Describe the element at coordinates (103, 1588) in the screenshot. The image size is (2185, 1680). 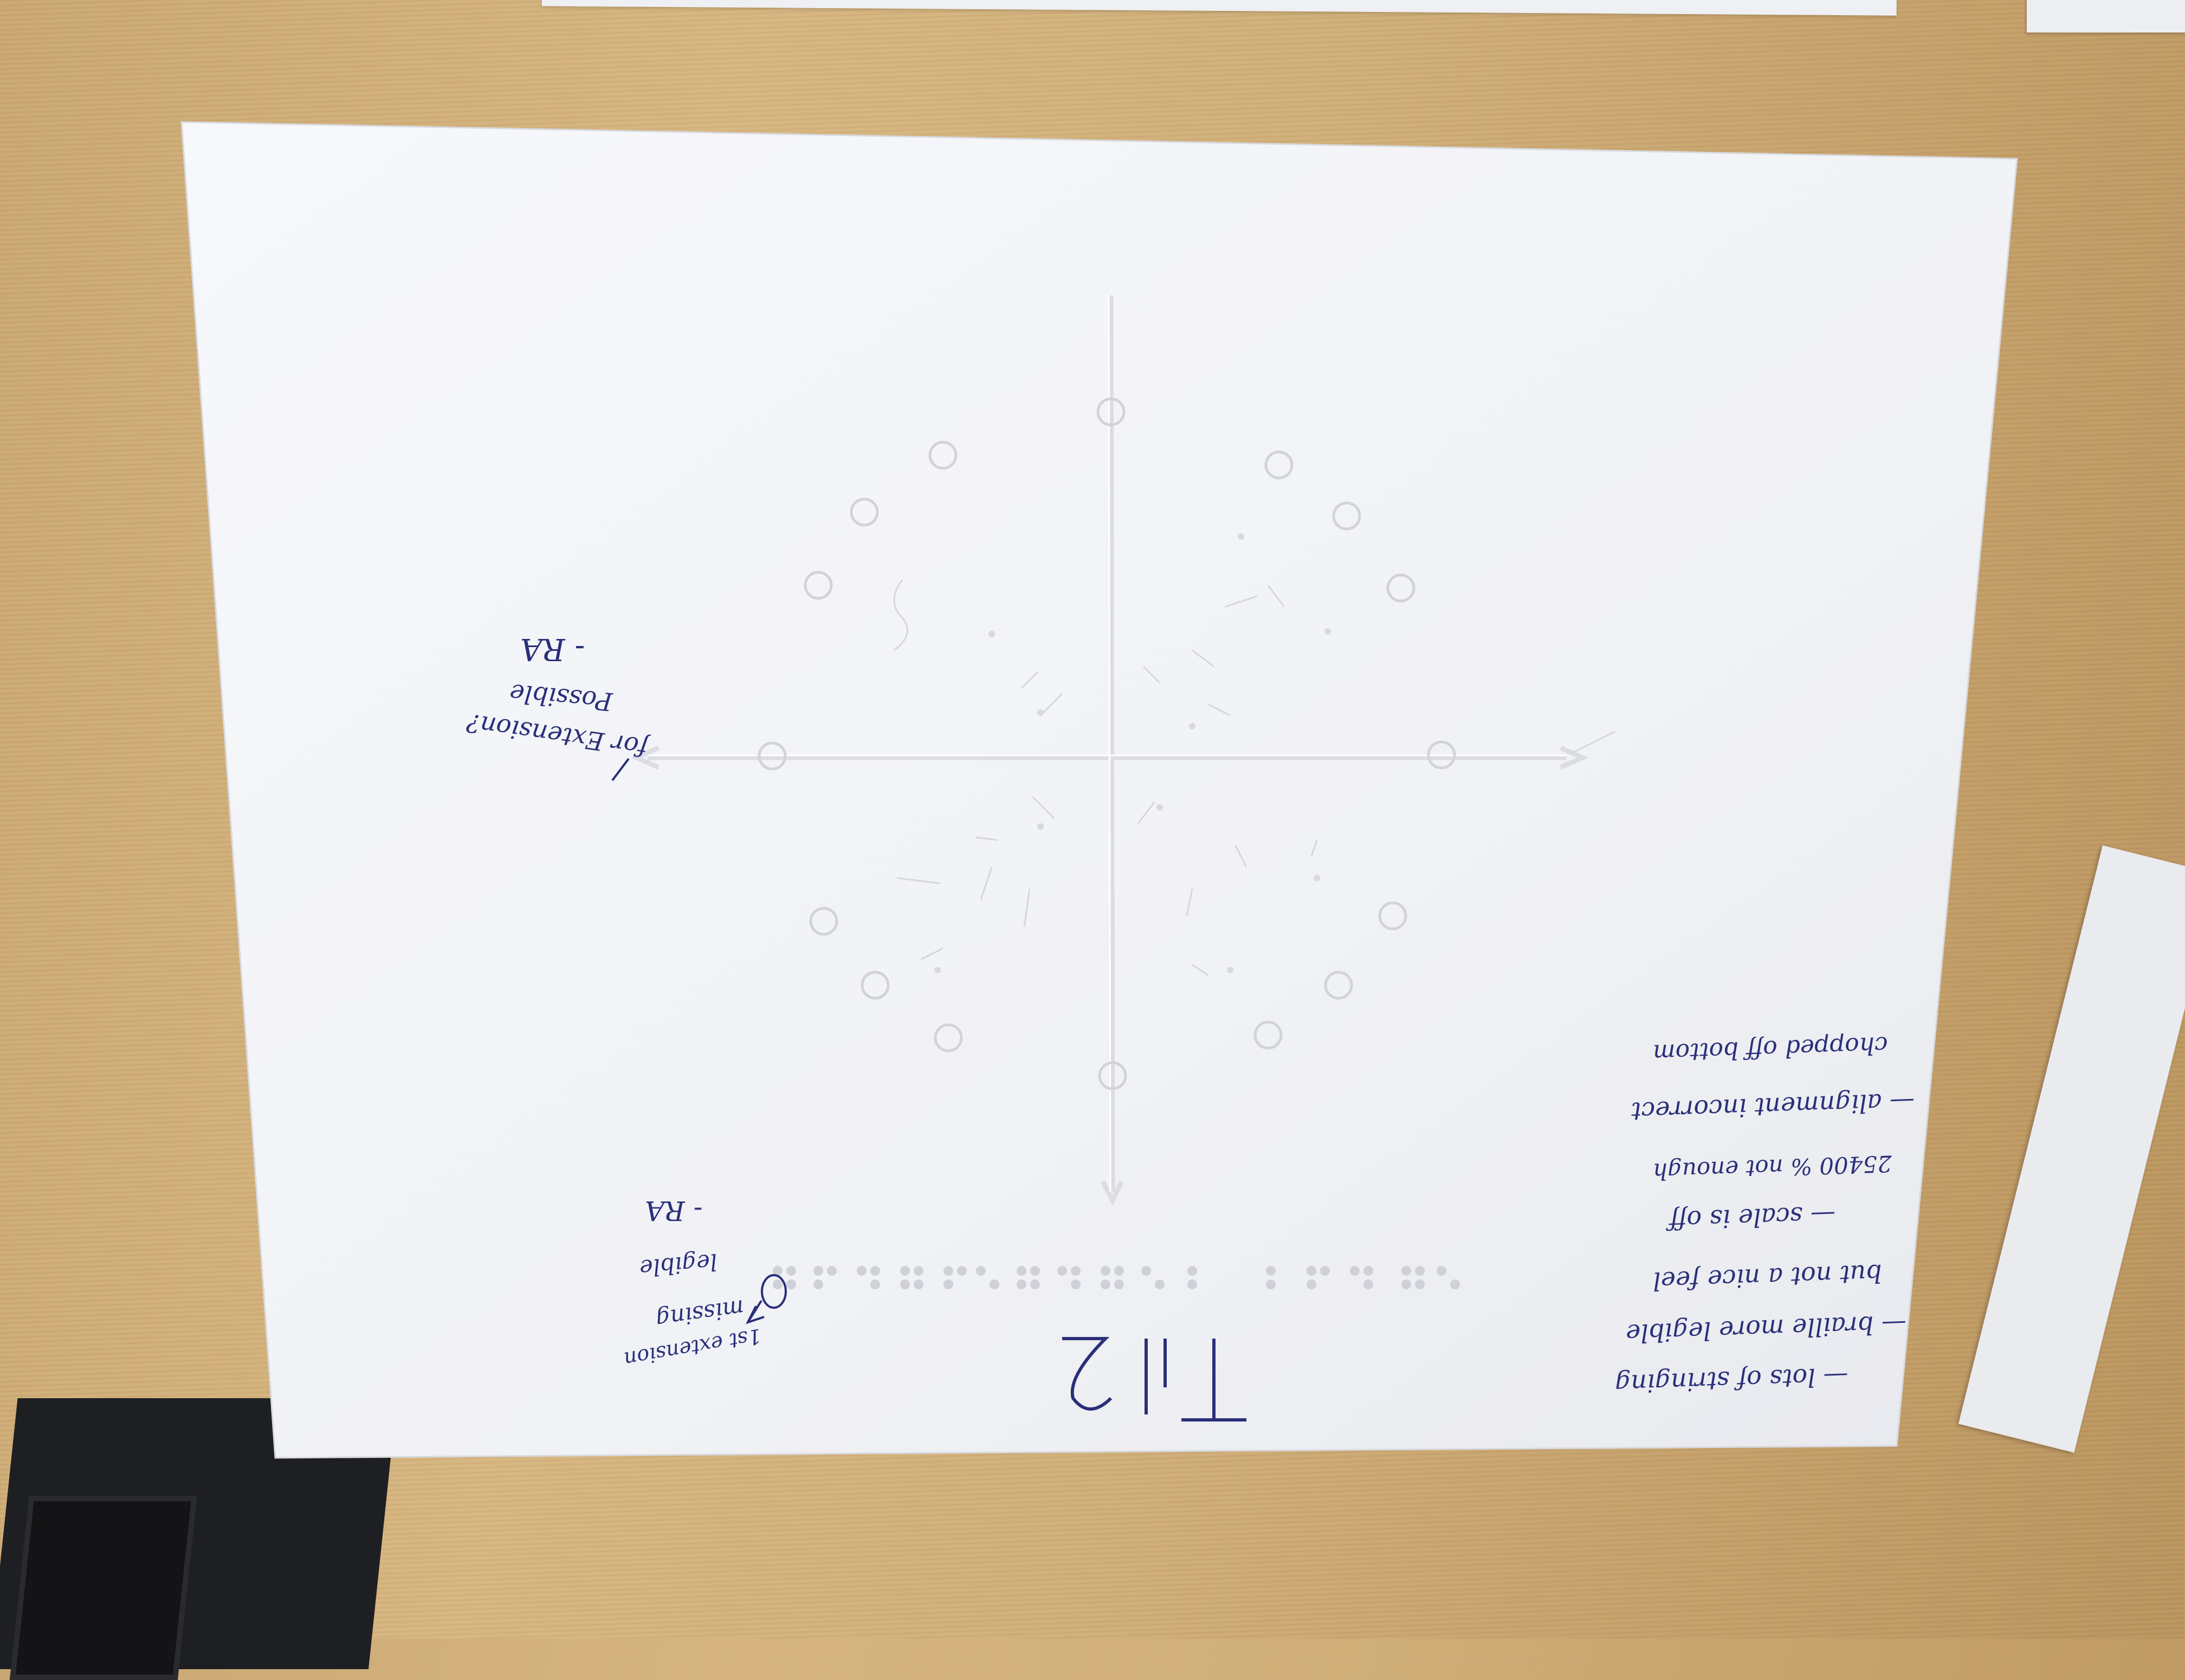
I see `tray-slot` at that location.